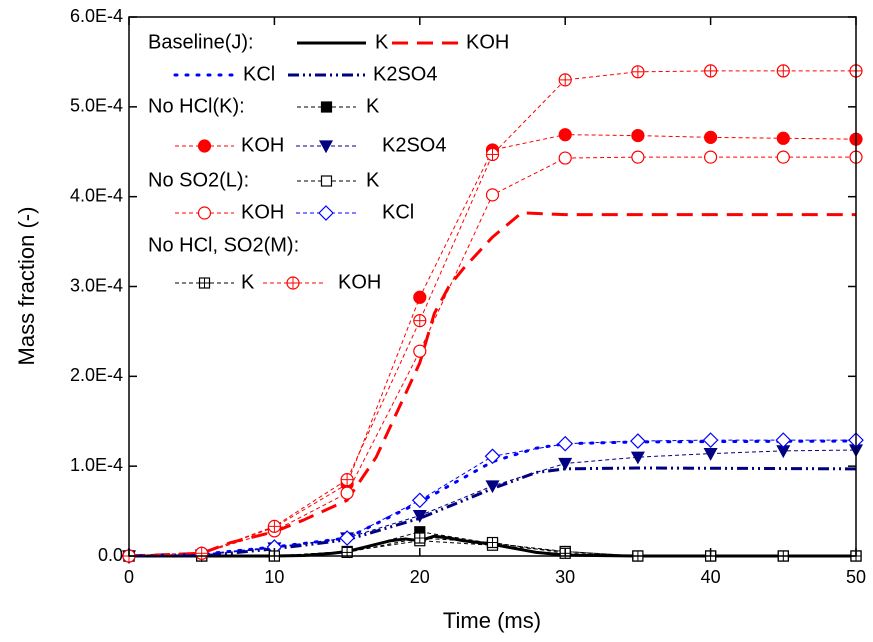 This screenshot has width=873, height=642. Describe the element at coordinates (96, 106) in the screenshot. I see `y-tick-label: 5.0E-4` at that location.